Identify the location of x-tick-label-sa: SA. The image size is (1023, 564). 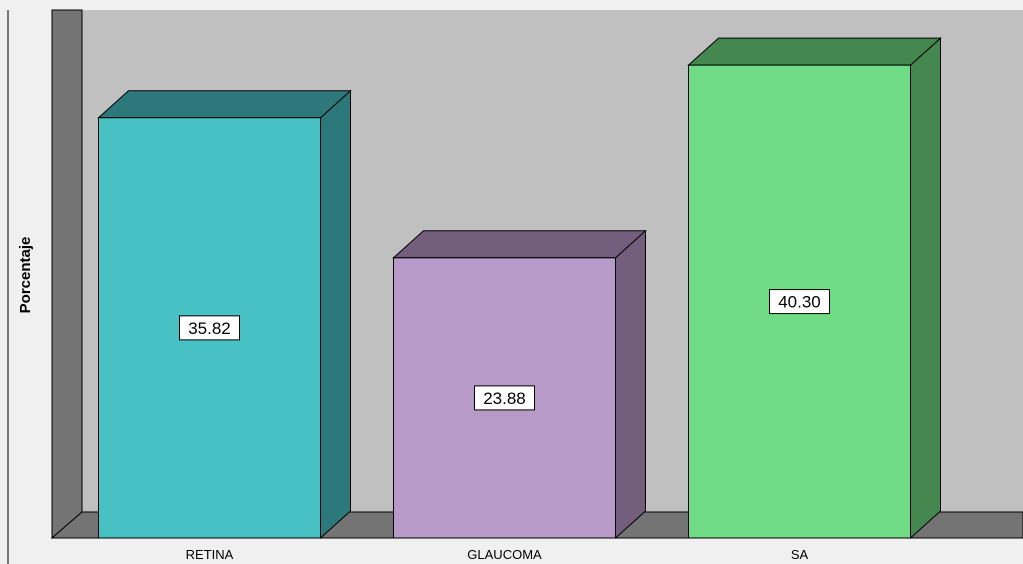
(800, 554).